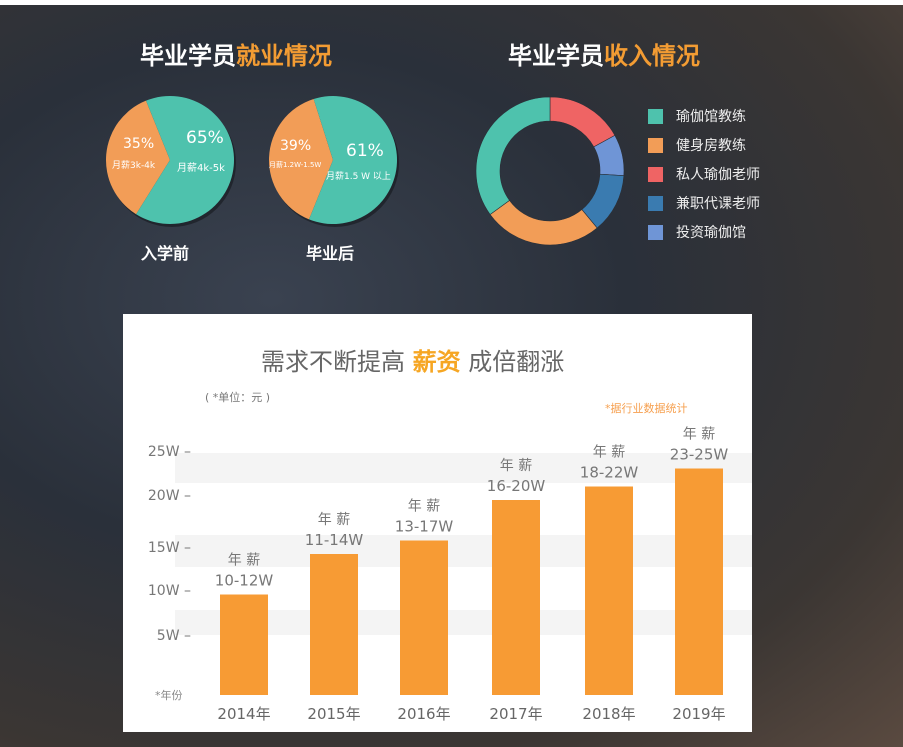 This screenshot has width=903, height=747. Describe the element at coordinates (451, 2) in the screenshot. I see `top-border` at that location.